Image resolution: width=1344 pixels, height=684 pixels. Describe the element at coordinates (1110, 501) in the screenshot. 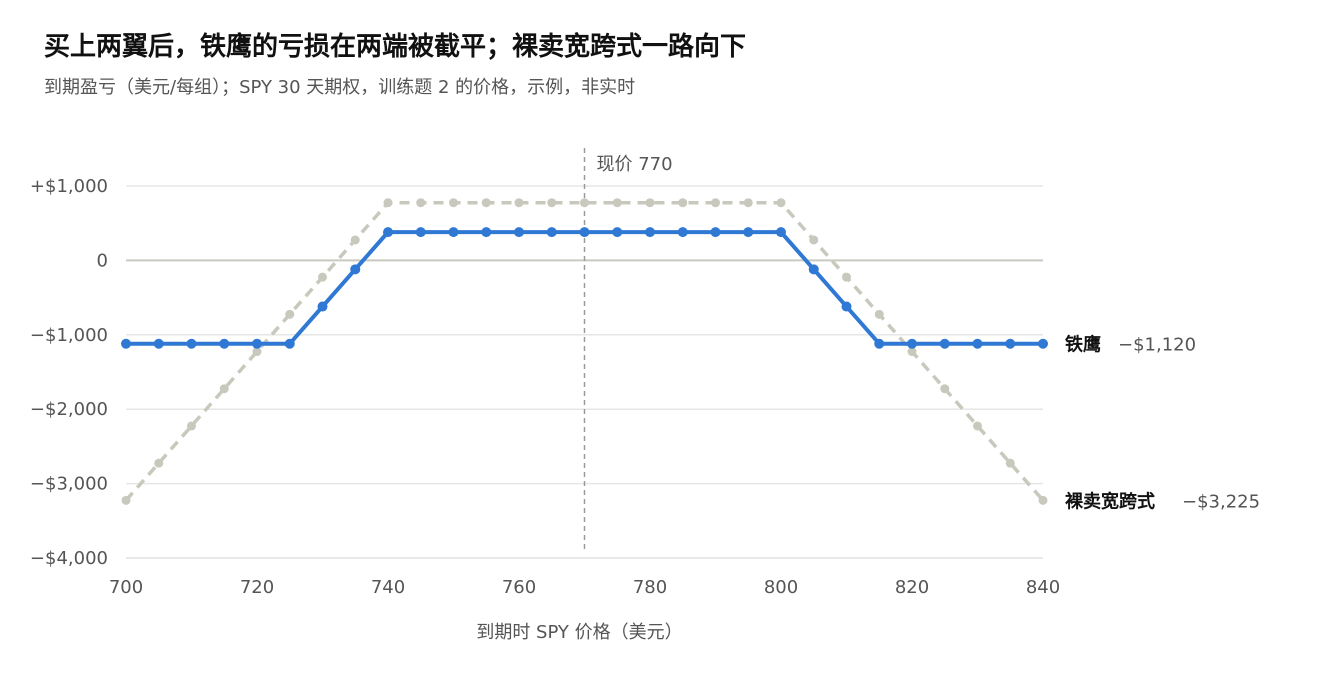

I see `series-end-name: 裸卖宽跨式` at that location.